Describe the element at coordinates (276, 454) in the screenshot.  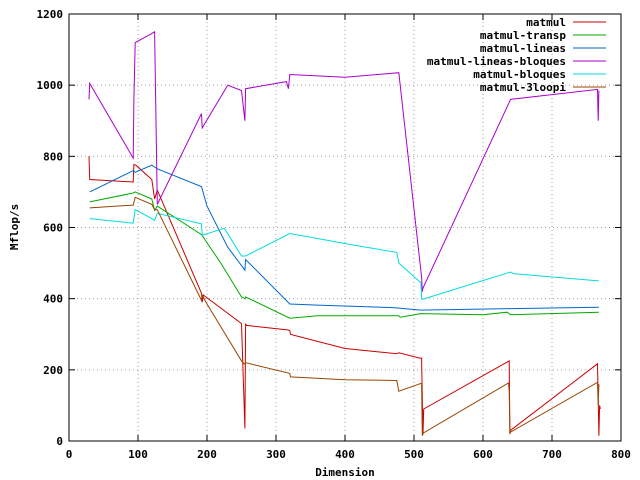
I see `x-tick-label: 300` at that location.